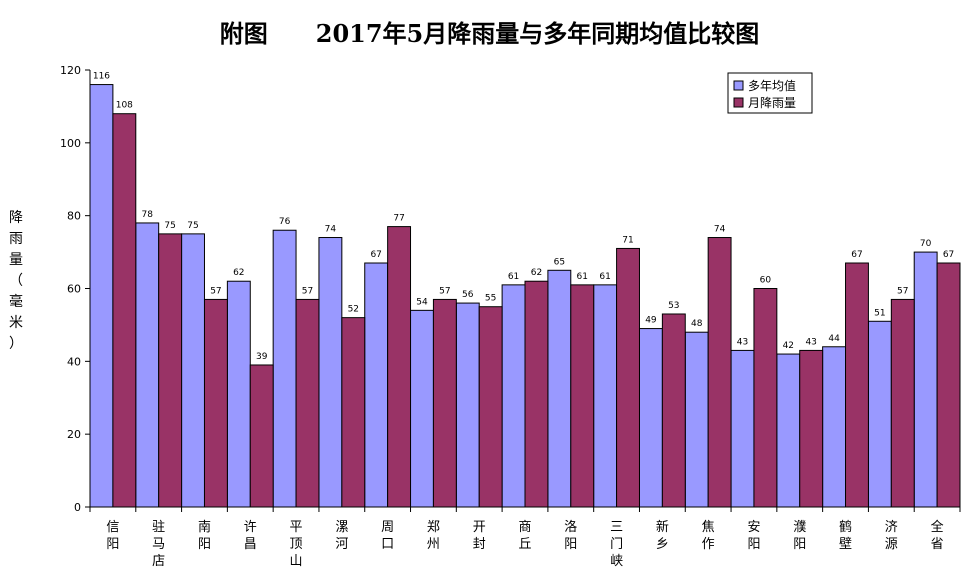 The width and height of the screenshot is (979, 582). Describe the element at coordinates (537, 33) in the screenshot. I see `chart-title-main: 2017年5月降雨量与多年同期均值比较图` at that location.